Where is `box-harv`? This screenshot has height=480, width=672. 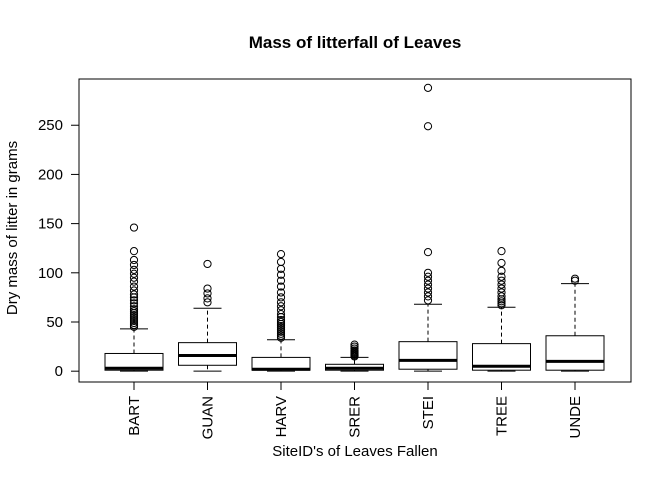
box-harv is located at coordinates (281, 311).